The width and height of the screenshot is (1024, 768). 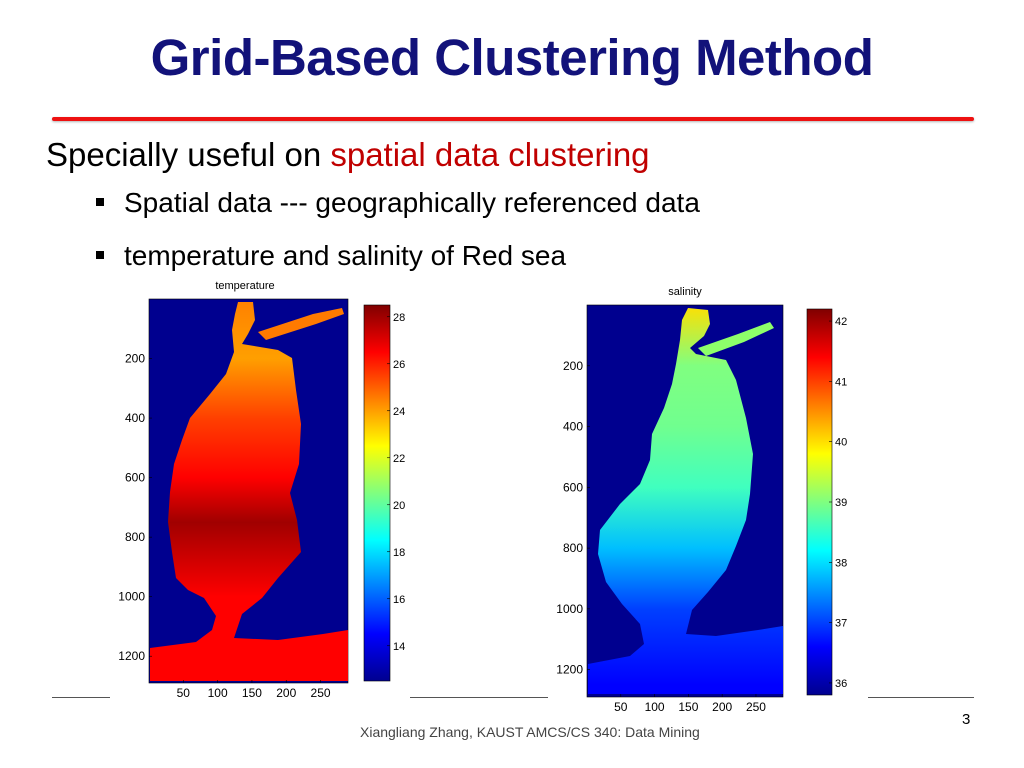 I want to click on colorbar-tick-label: 36, so click(x=841, y=684).